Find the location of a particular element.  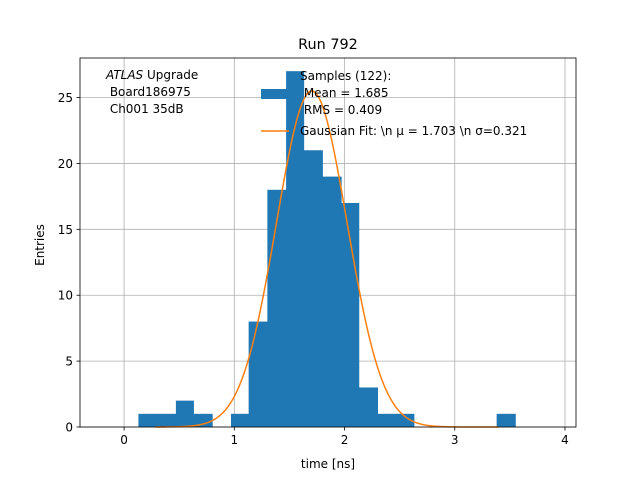

legend-fit-label: Gaussian Fit: \n μ = 1.703 \n σ=0.321 is located at coordinates (413, 131).